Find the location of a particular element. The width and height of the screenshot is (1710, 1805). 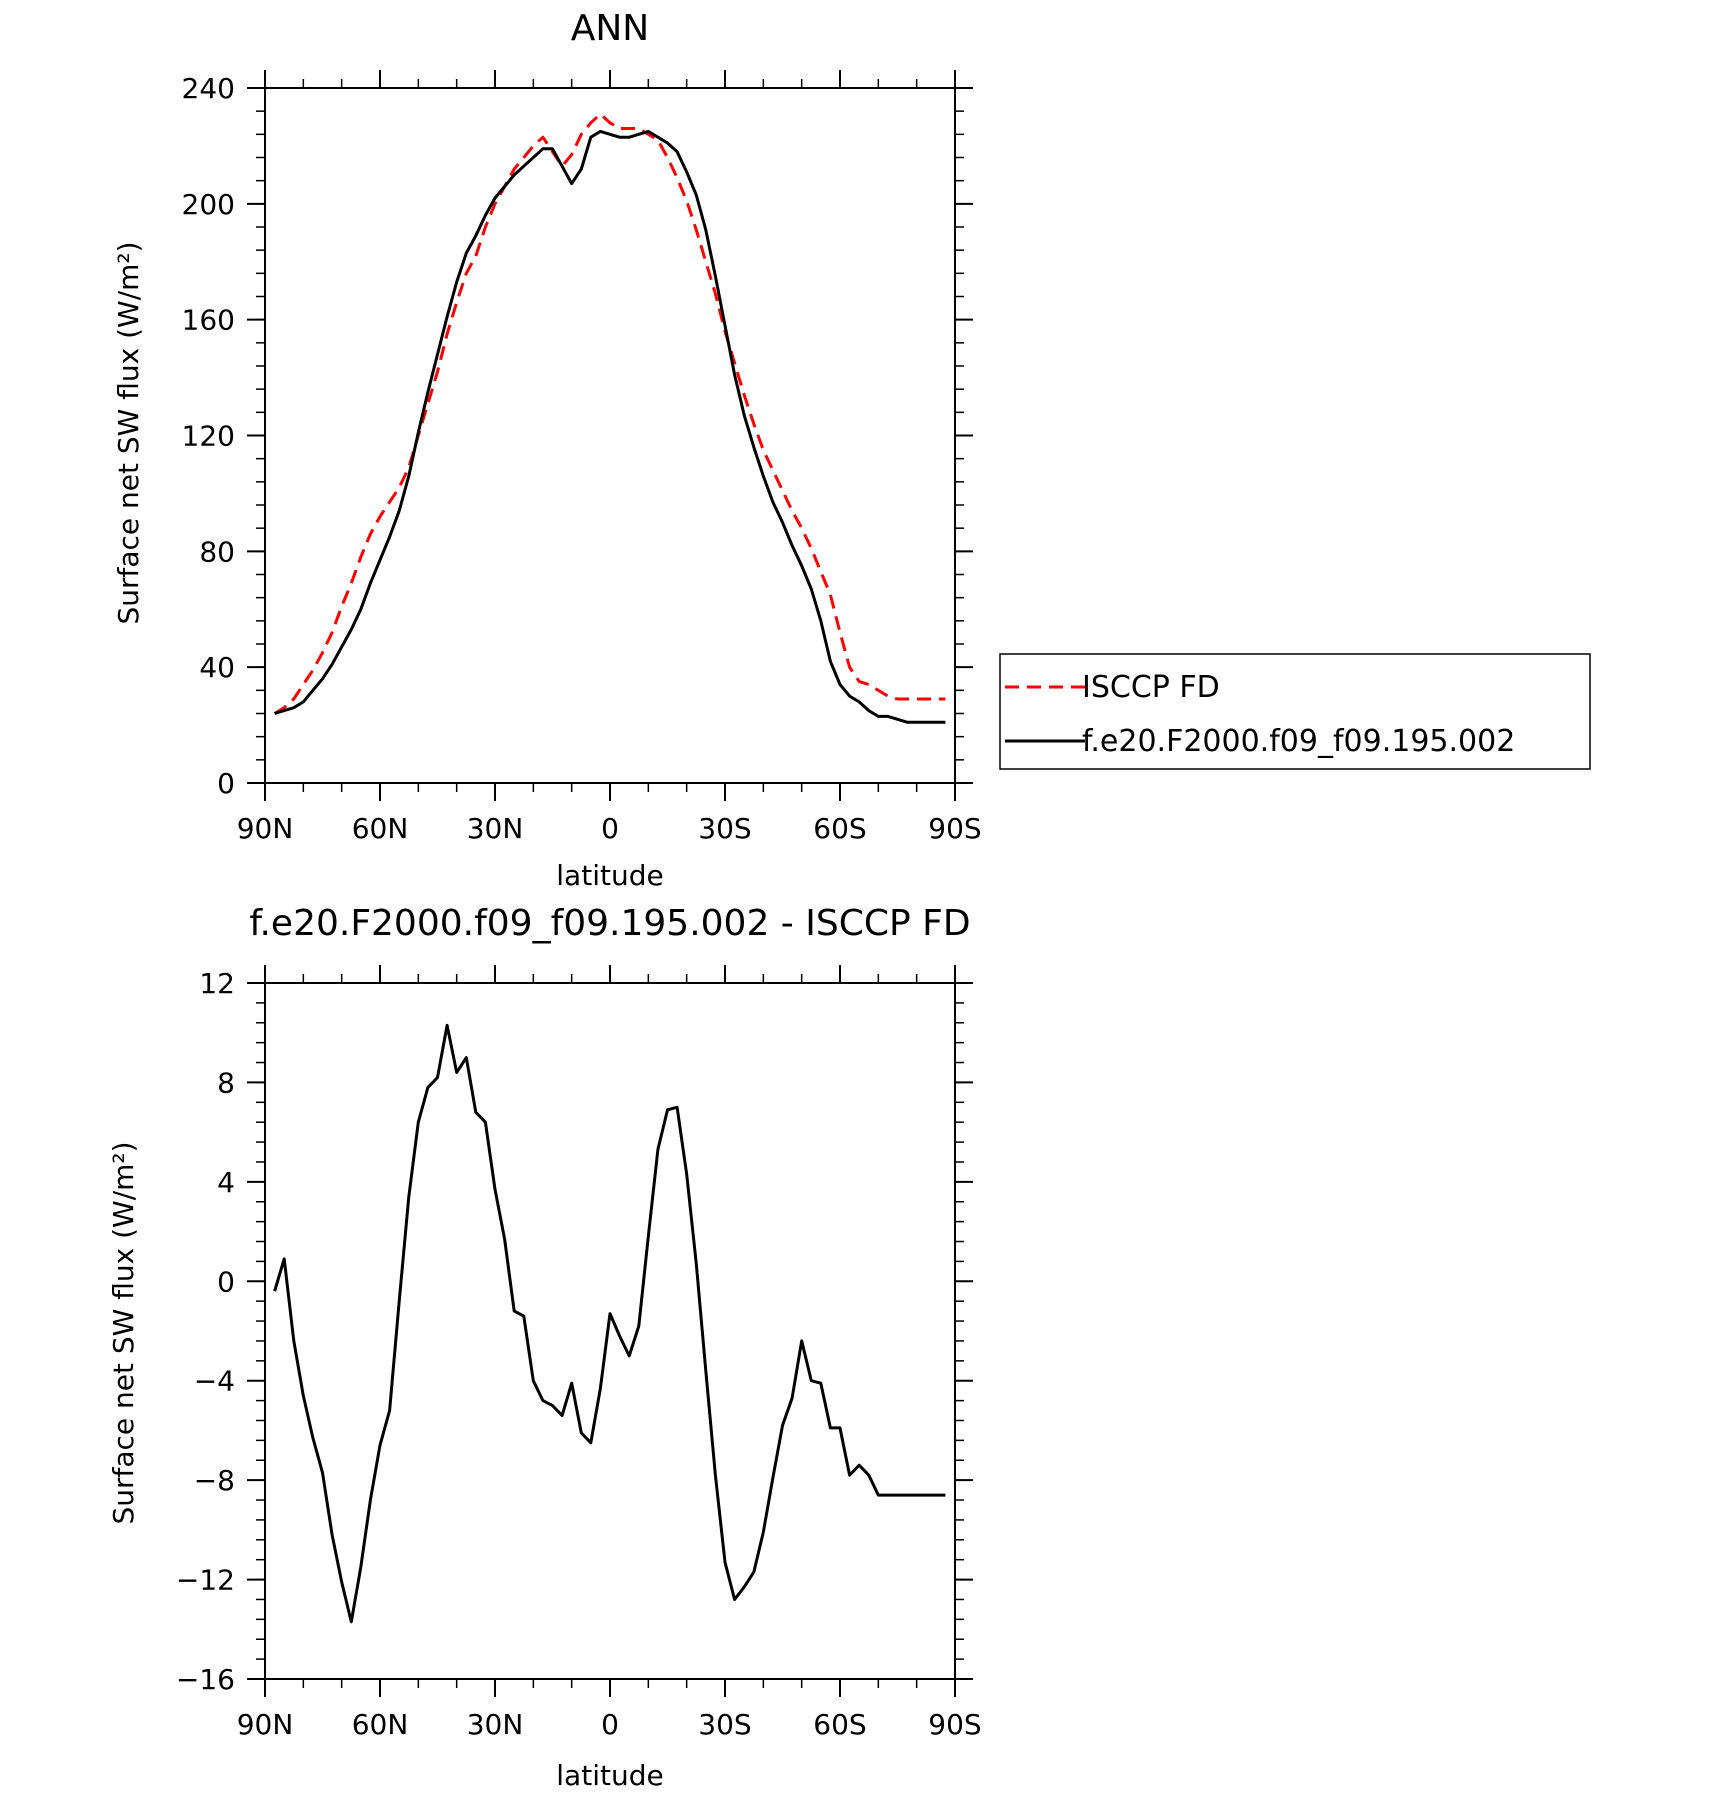

bottom-y-tick-label: 4 is located at coordinates (226, 1182).